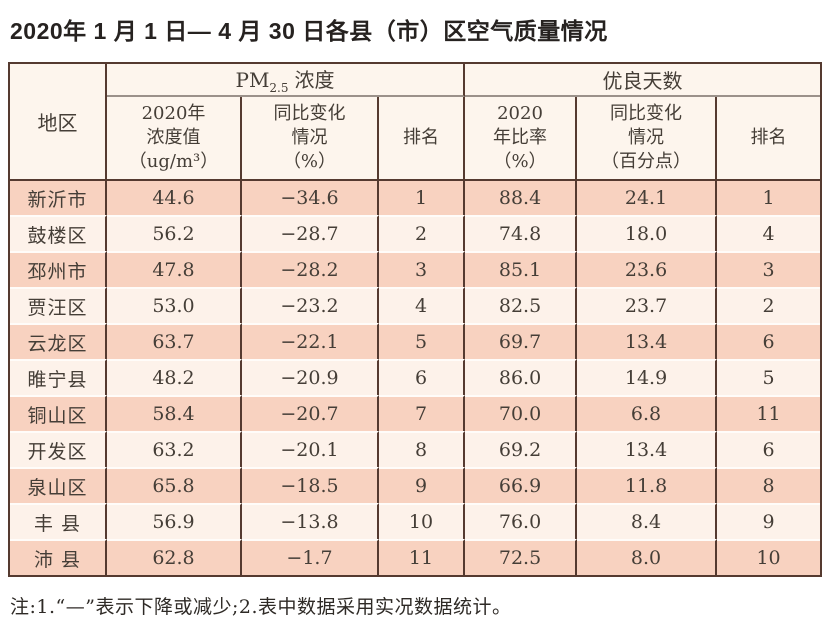 Image resolution: width=825 pixels, height=620 pixels. What do you see at coordinates (310, 341) in the screenshot?
I see `pm-change-cell: −22.1` at bounding box center [310, 341].